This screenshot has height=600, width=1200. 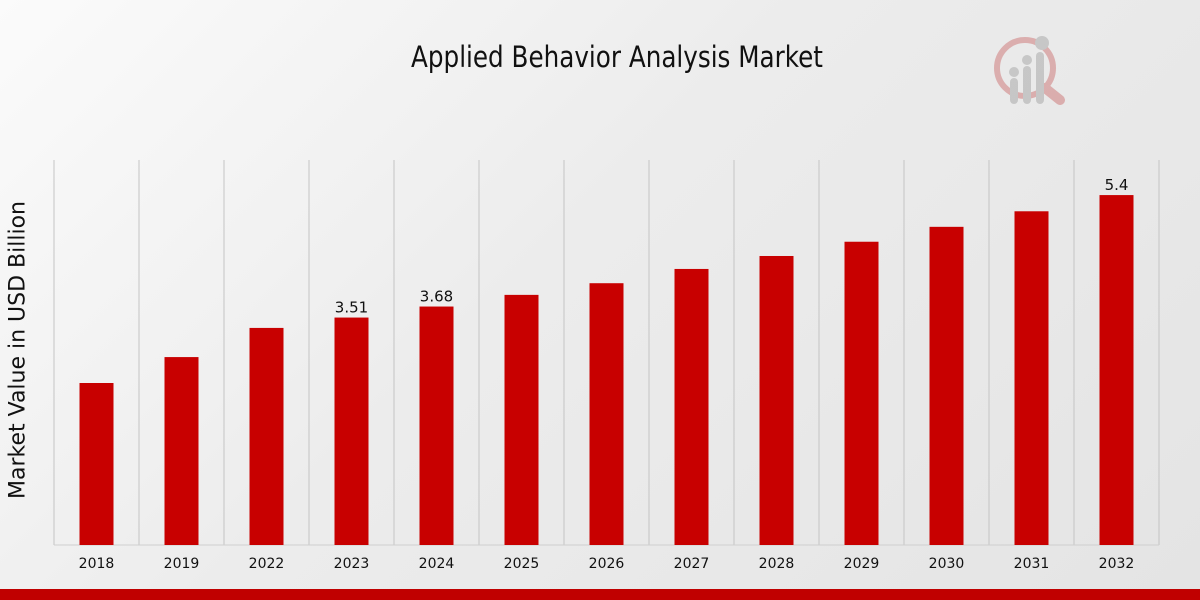 I want to click on x-tick-label: 2024, so click(x=437, y=564).